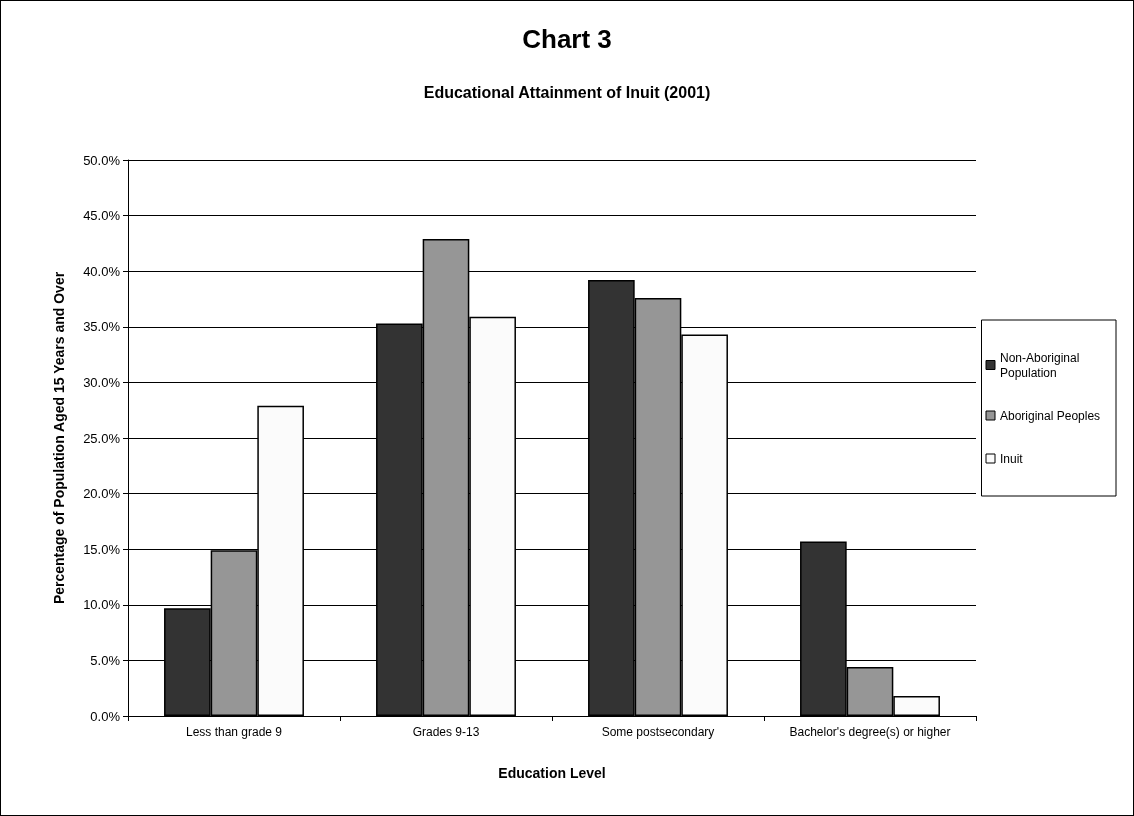 This screenshot has height=816, width=1134. What do you see at coordinates (234, 731) in the screenshot?
I see `x-tick-label: Less than grade 9` at bounding box center [234, 731].